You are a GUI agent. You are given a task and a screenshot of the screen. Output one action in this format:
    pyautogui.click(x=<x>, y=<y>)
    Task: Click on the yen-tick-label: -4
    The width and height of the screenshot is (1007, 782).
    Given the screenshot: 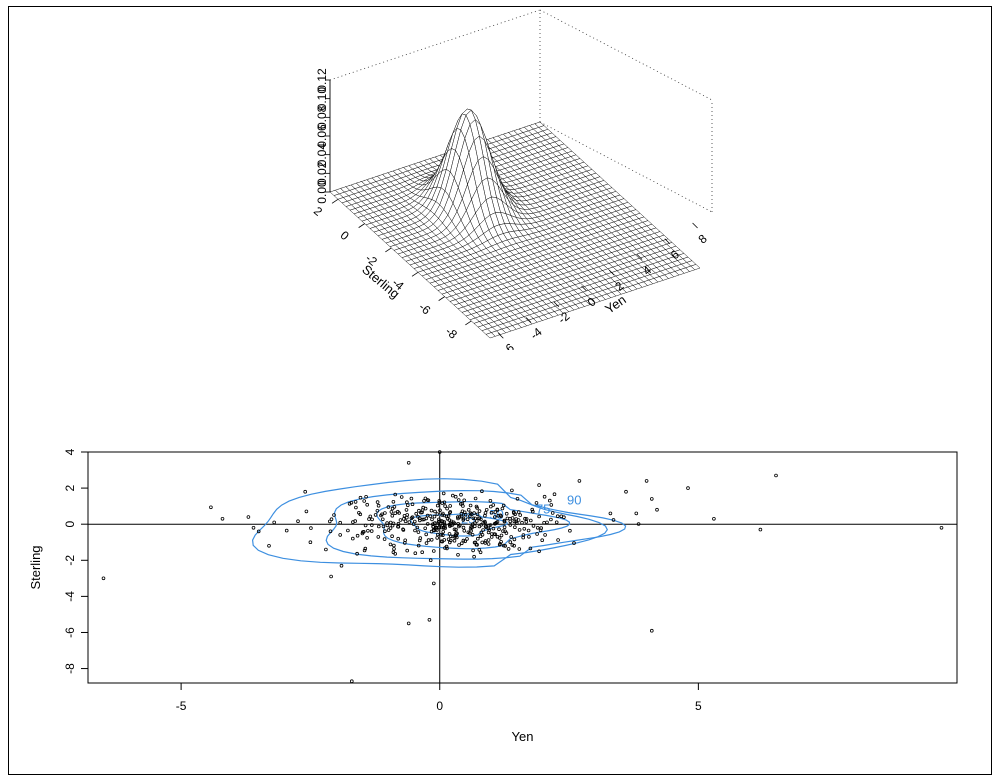 What is the action you would take?
    pyautogui.click(x=535, y=334)
    